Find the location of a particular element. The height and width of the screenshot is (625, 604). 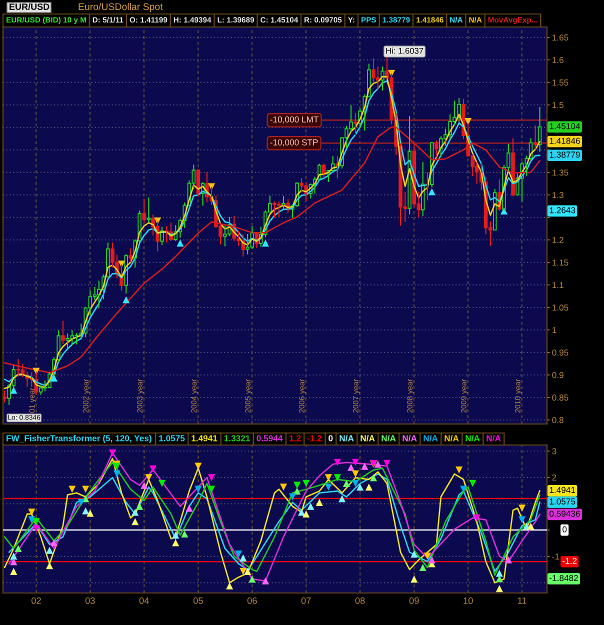

annotation: 1.2643 is located at coordinates (563, 210).